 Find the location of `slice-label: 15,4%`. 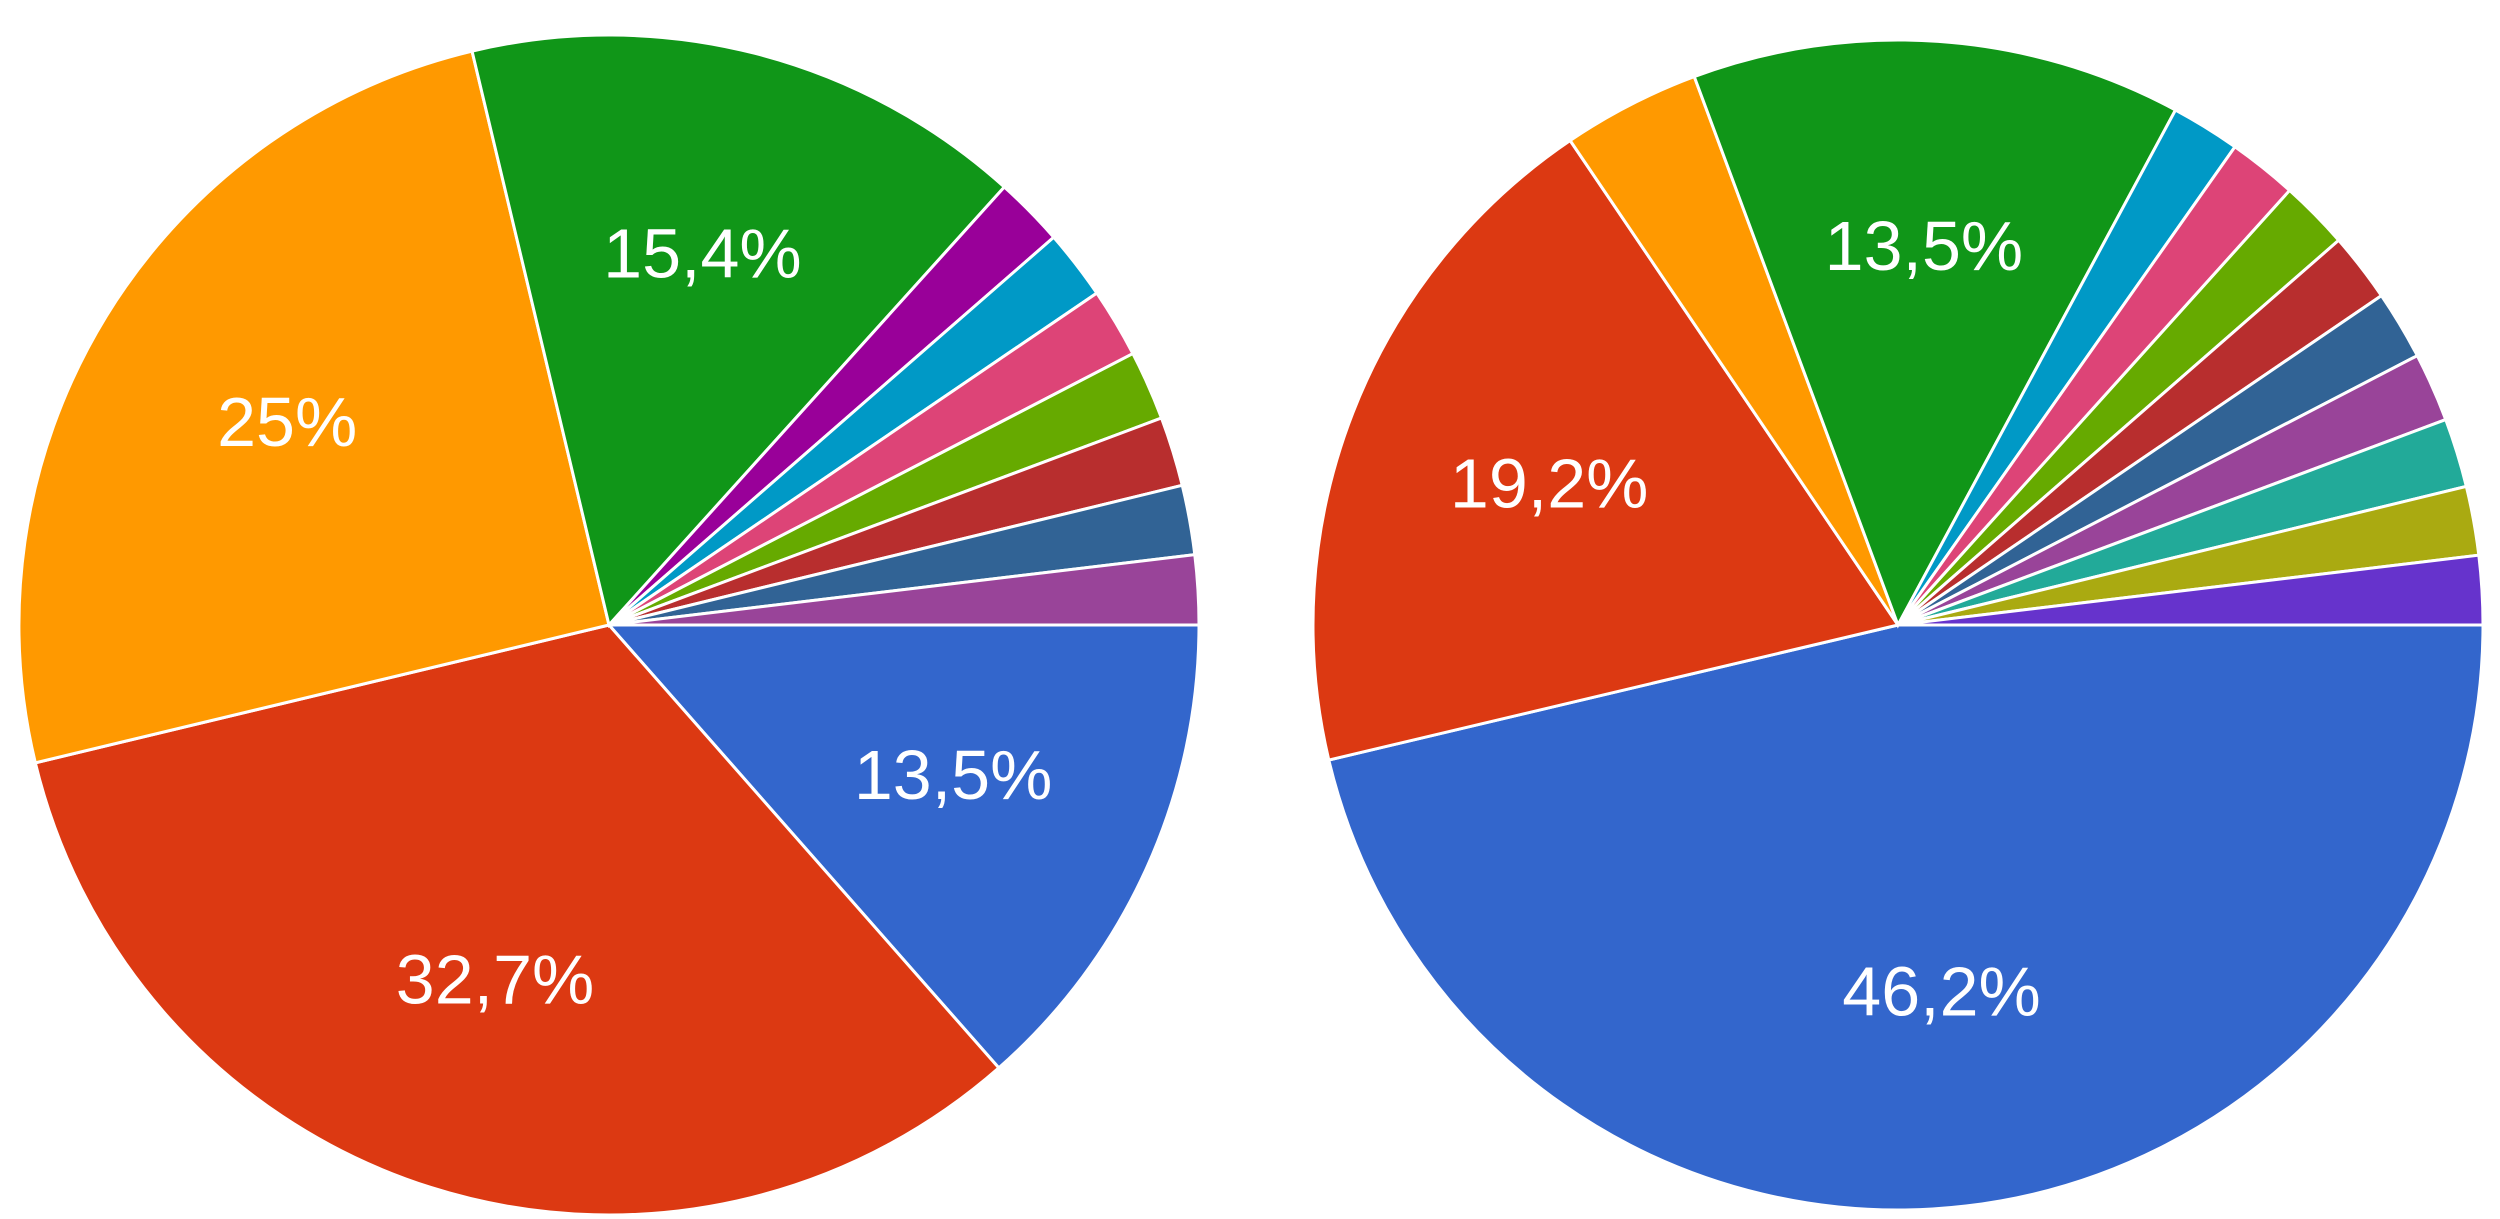

slice-label: 15,4% is located at coordinates (702, 254).